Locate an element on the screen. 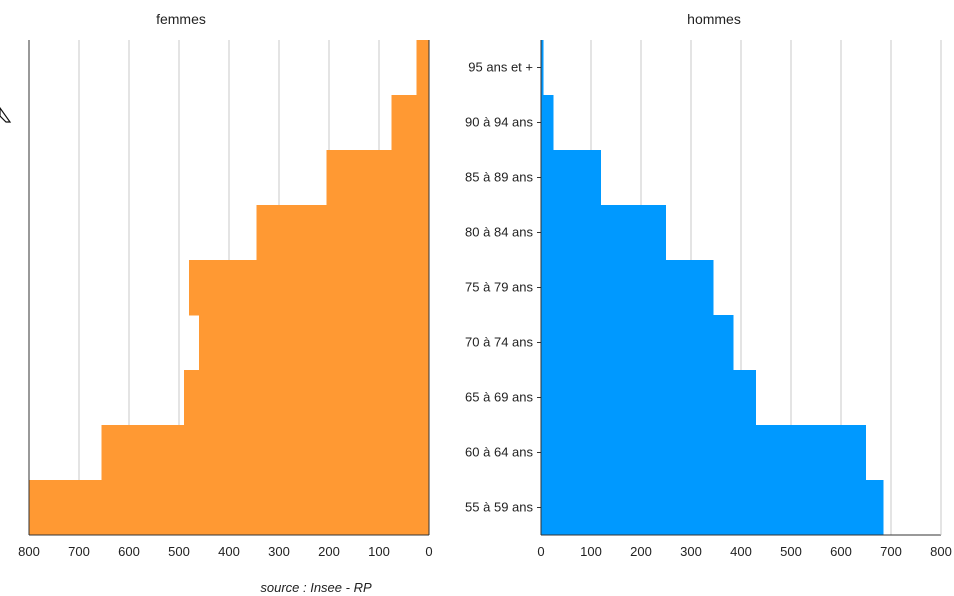 The height and width of the screenshot is (596, 954). right-tick-labels: 0 100 200 300 400 500 600 700 800 is located at coordinates (744, 551).